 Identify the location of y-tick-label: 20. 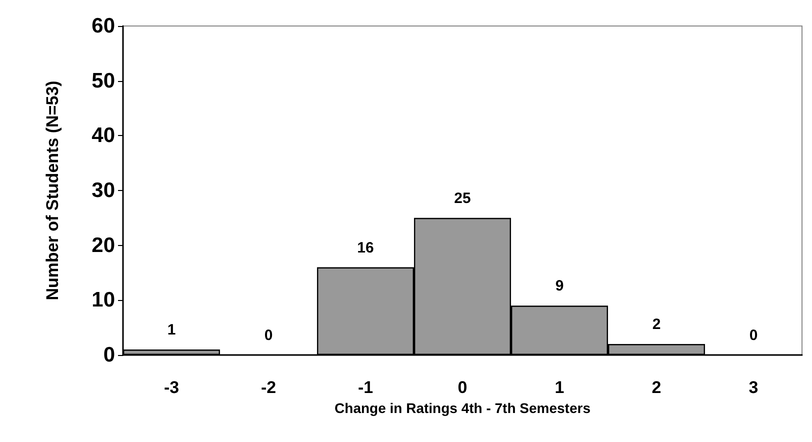
(103, 245).